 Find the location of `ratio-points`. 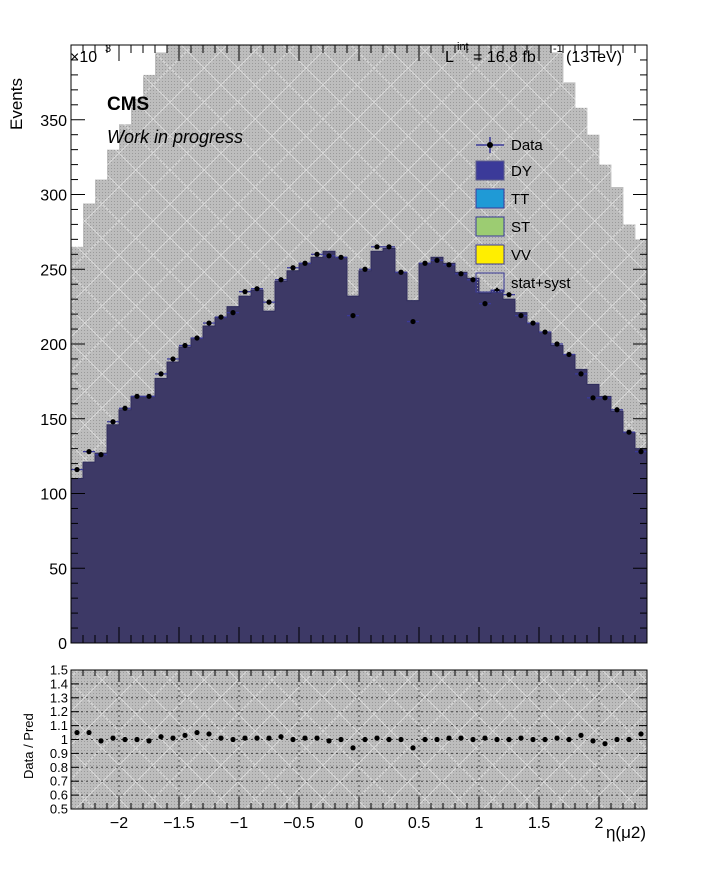

ratio-points is located at coordinates (359, 740).